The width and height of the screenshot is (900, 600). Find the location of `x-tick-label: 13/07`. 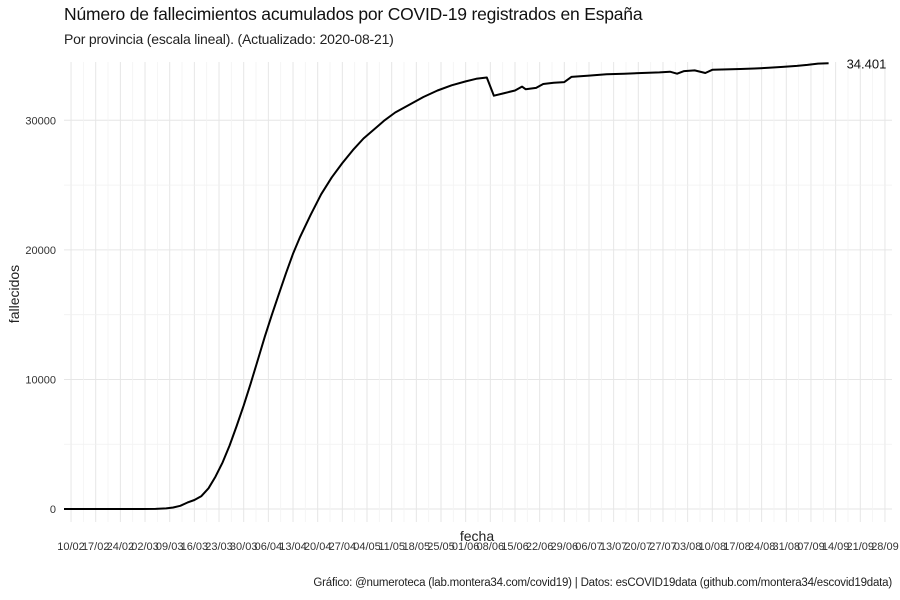

x-tick-label: 13/07 is located at coordinates (614, 547).